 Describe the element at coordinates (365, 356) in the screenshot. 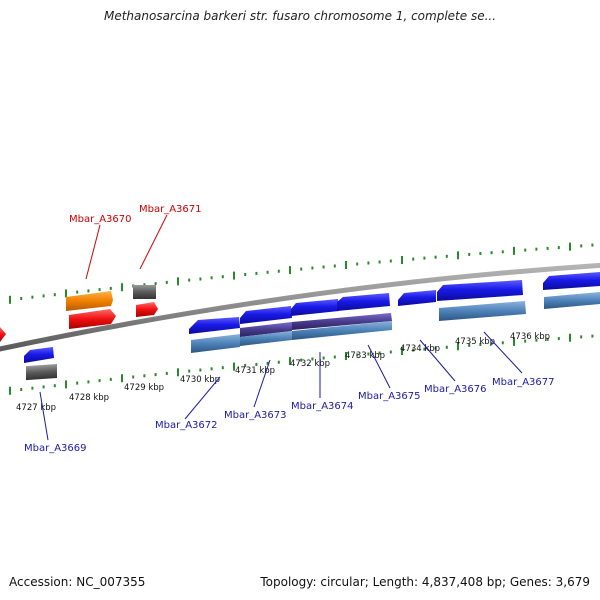

I see `kbp-label: 4733 kbp` at that location.